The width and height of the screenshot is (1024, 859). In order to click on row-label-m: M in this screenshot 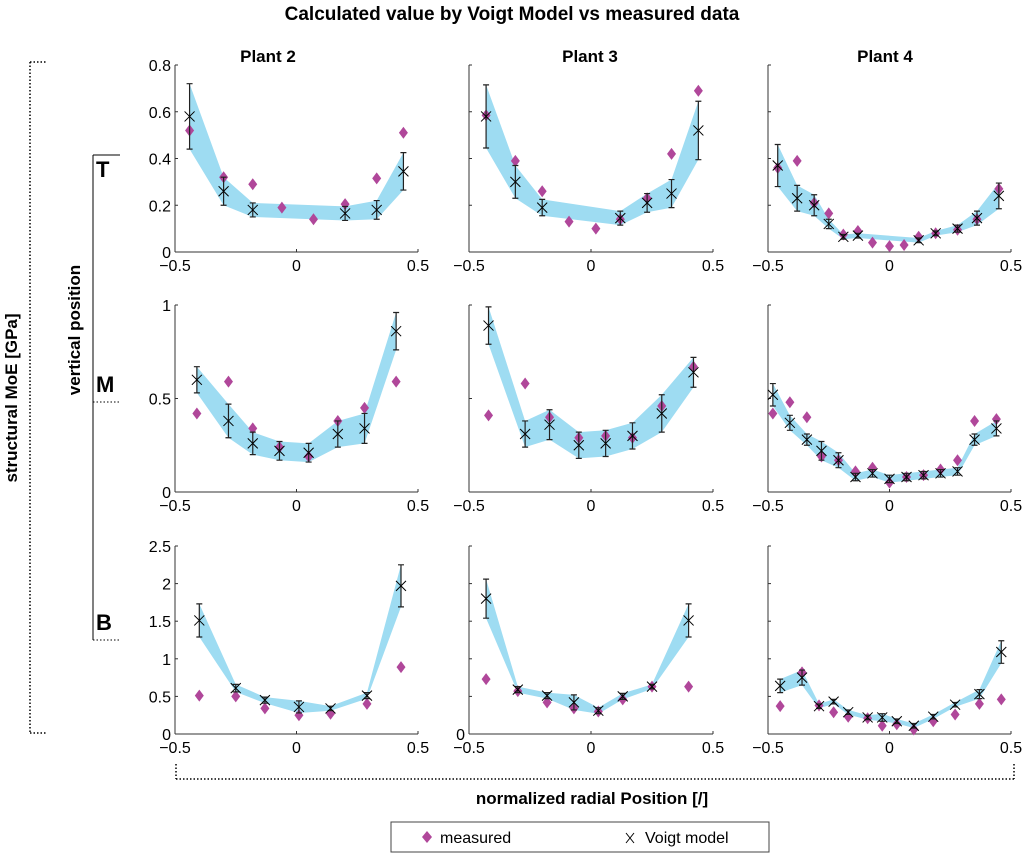, I will do `click(105, 384)`.